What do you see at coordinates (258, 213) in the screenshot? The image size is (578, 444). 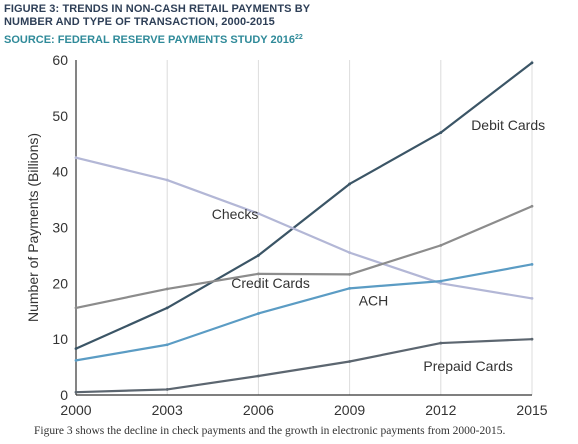 I see `data-point-checks-2006` at bounding box center [258, 213].